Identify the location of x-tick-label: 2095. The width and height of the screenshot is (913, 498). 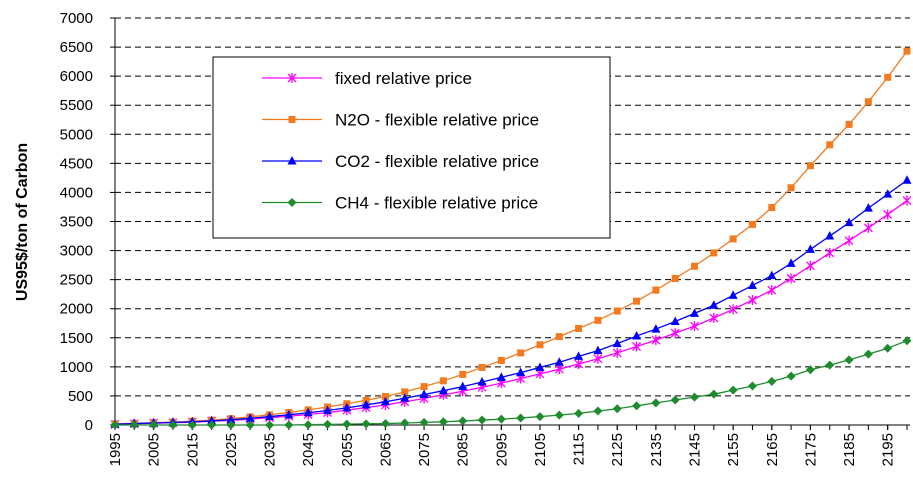
(501, 449).